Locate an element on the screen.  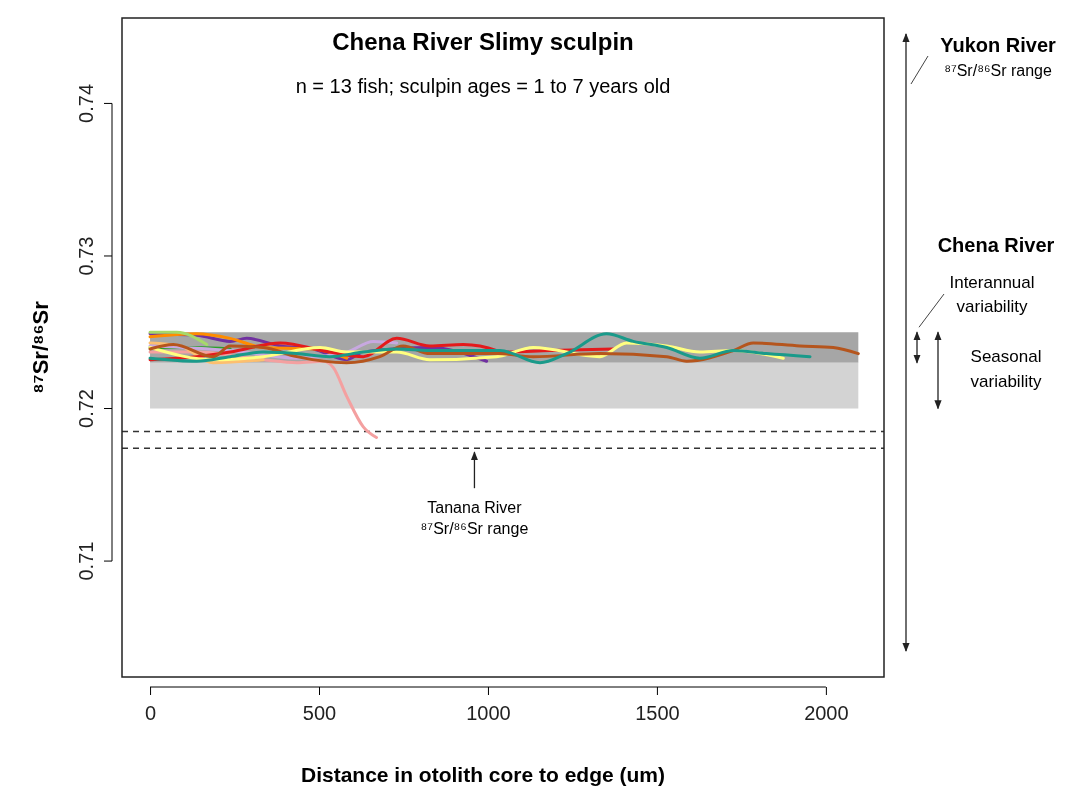
annotation: ⁸⁷Sr/⁸⁶Sr range is located at coordinates (474, 529).